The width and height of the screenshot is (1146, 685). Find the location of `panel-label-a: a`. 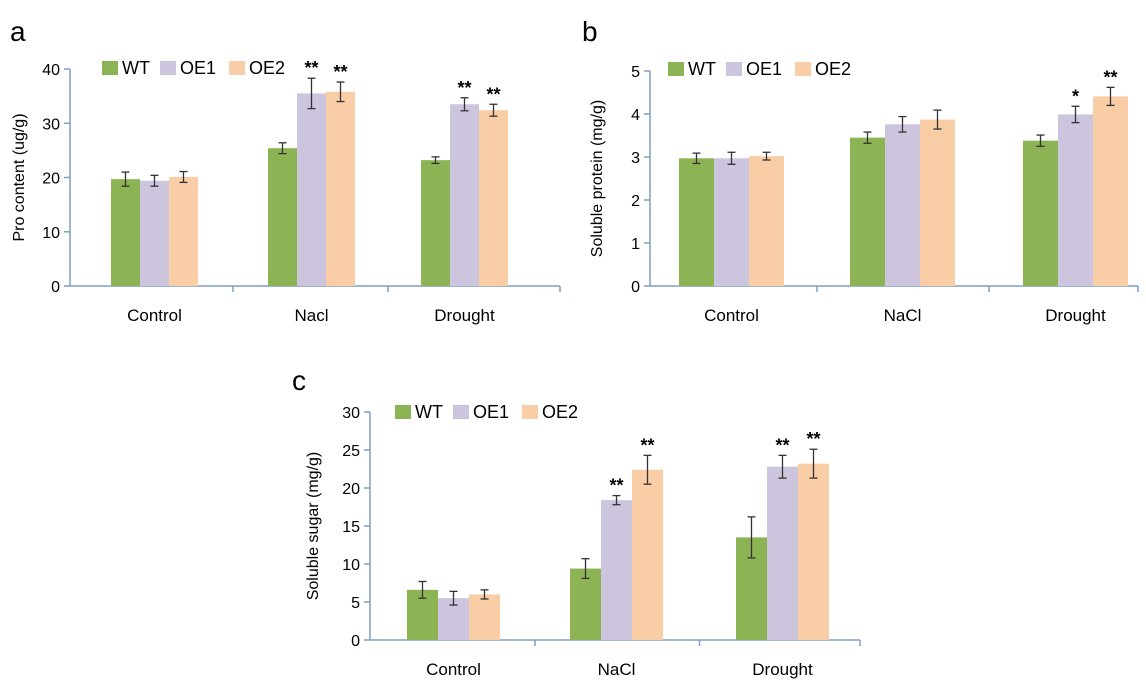

panel-label-a: a is located at coordinates (18, 31).